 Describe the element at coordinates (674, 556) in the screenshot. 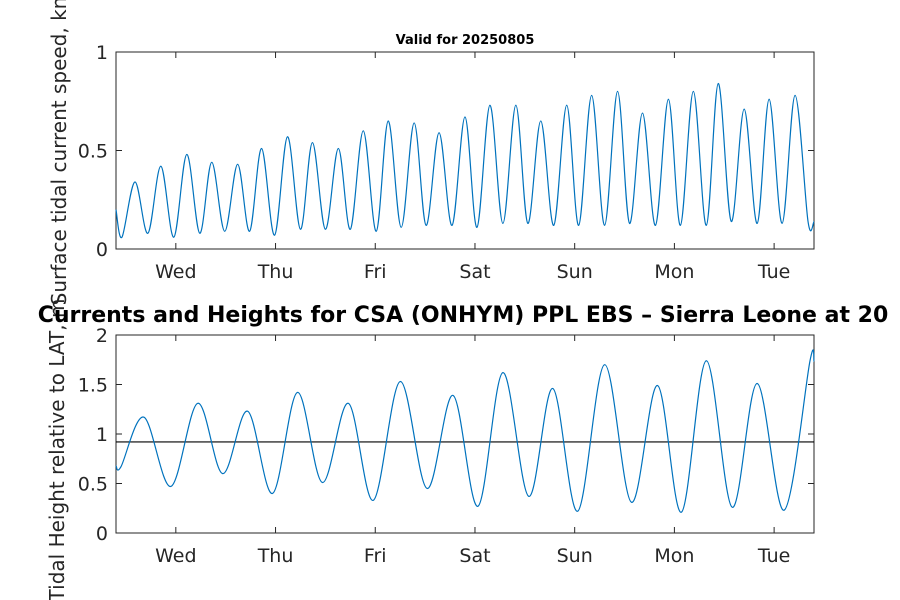

I see `tidal-height-x-tick-label: Mon` at that location.